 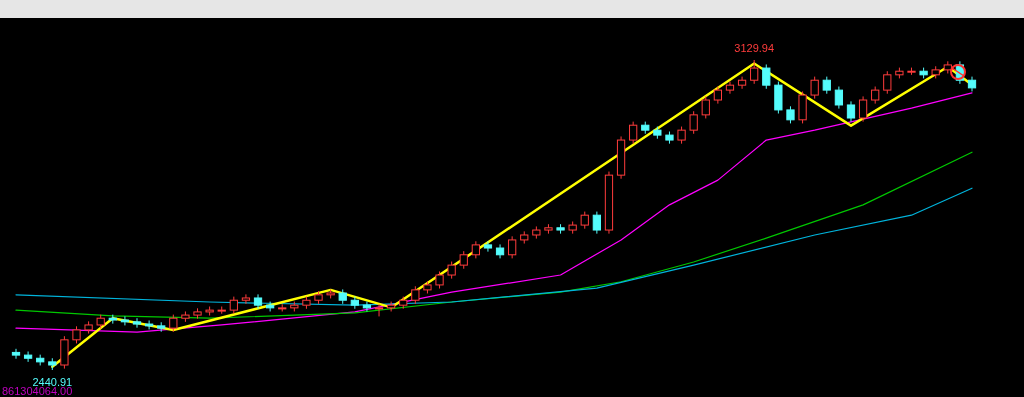 What do you see at coordinates (754, 48) in the screenshot?
I see `annotation: 3129.94` at bounding box center [754, 48].